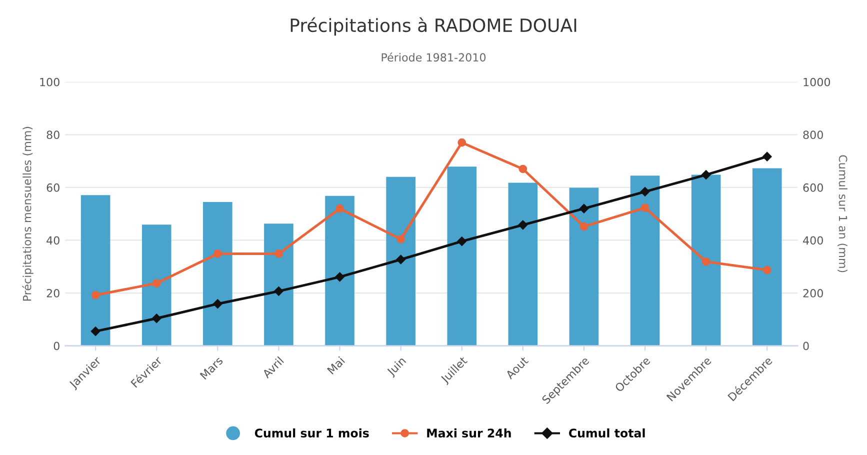 This screenshot has width=867, height=455. What do you see at coordinates (813, 293) in the screenshot?
I see `y2-tick-label: 200` at bounding box center [813, 293].